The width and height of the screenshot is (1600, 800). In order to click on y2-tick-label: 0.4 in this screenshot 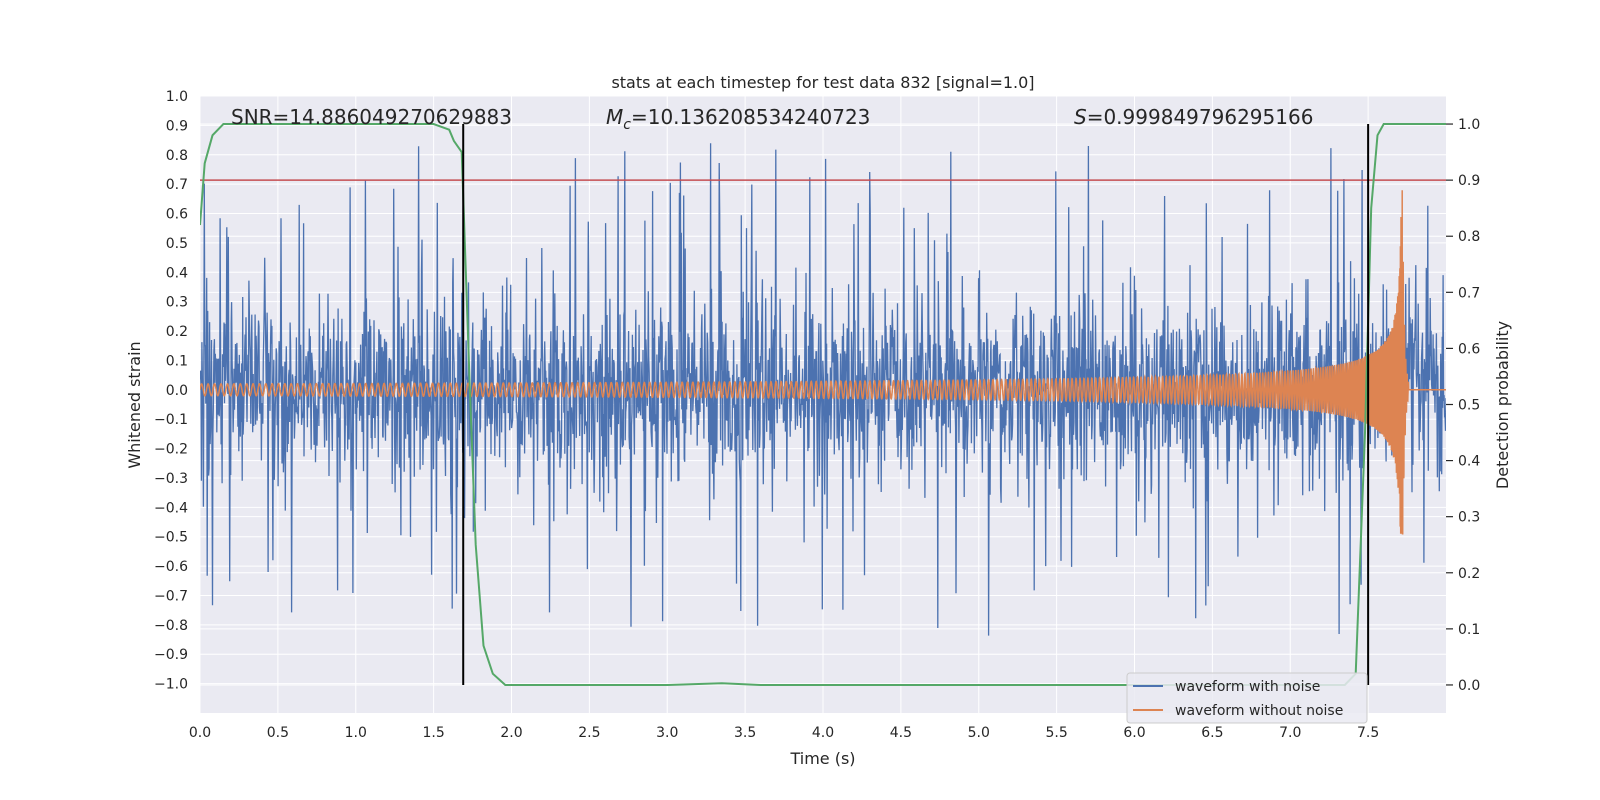, I will do `click(1469, 462)`.